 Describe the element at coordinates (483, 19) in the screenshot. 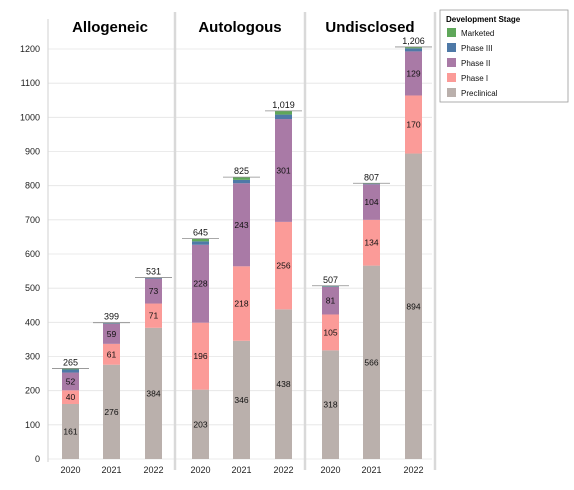

I see `legend-title: Development Stage` at that location.